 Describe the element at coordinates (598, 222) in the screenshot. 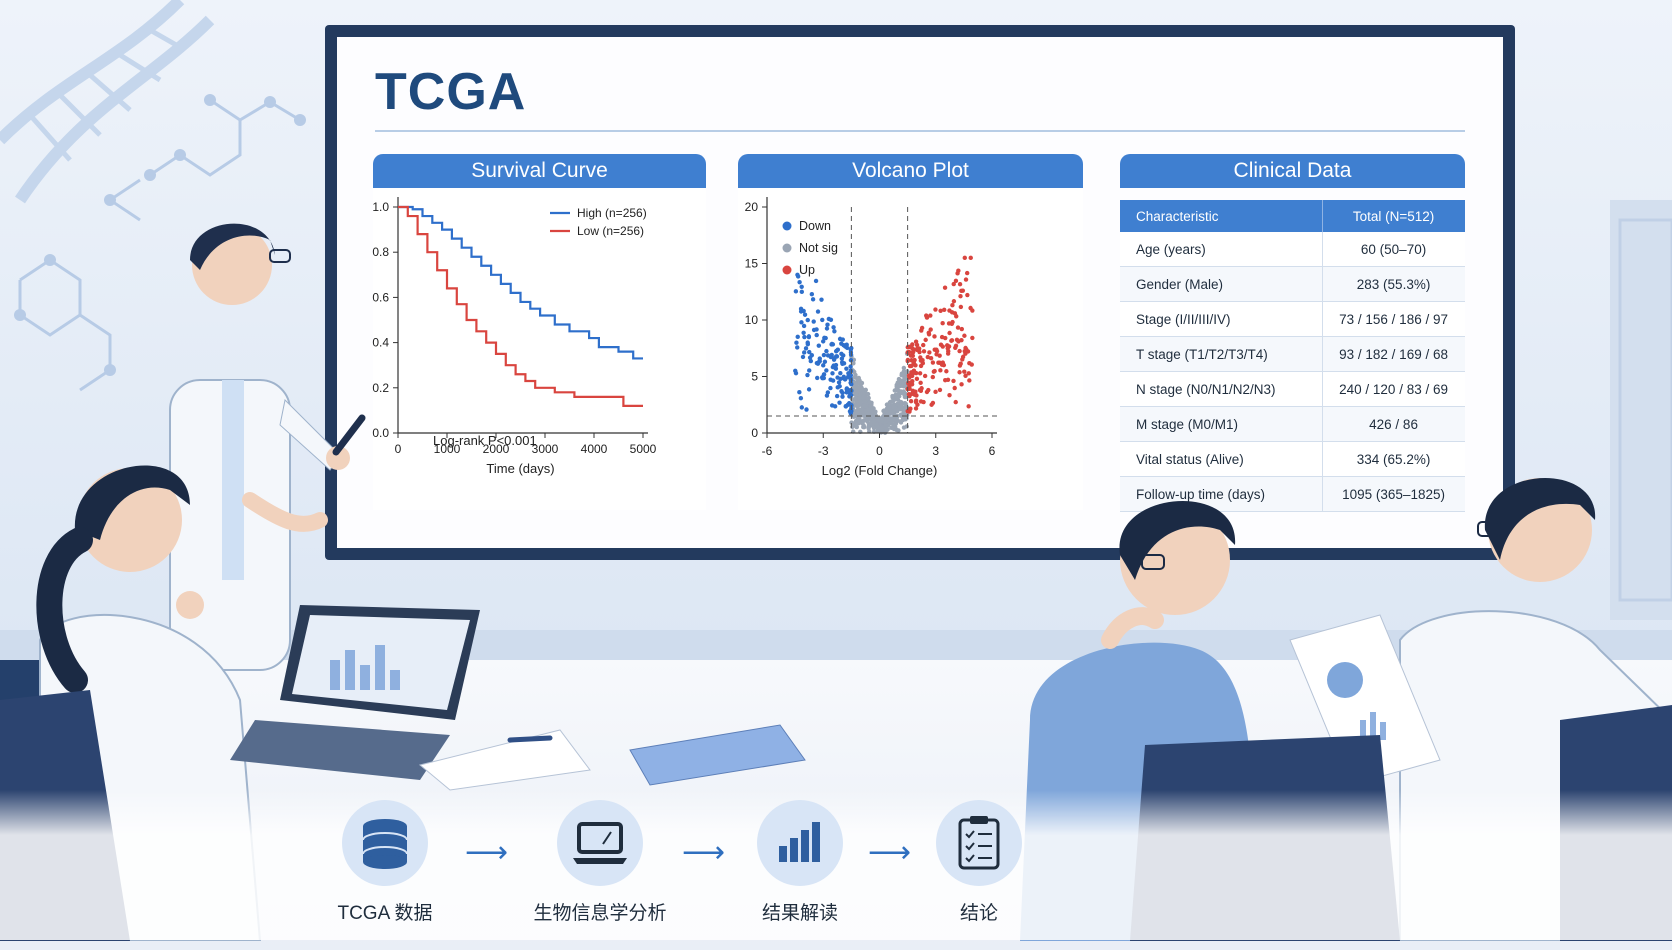

I see `survival-legend: High (n=256) Low (n=256)` at that location.